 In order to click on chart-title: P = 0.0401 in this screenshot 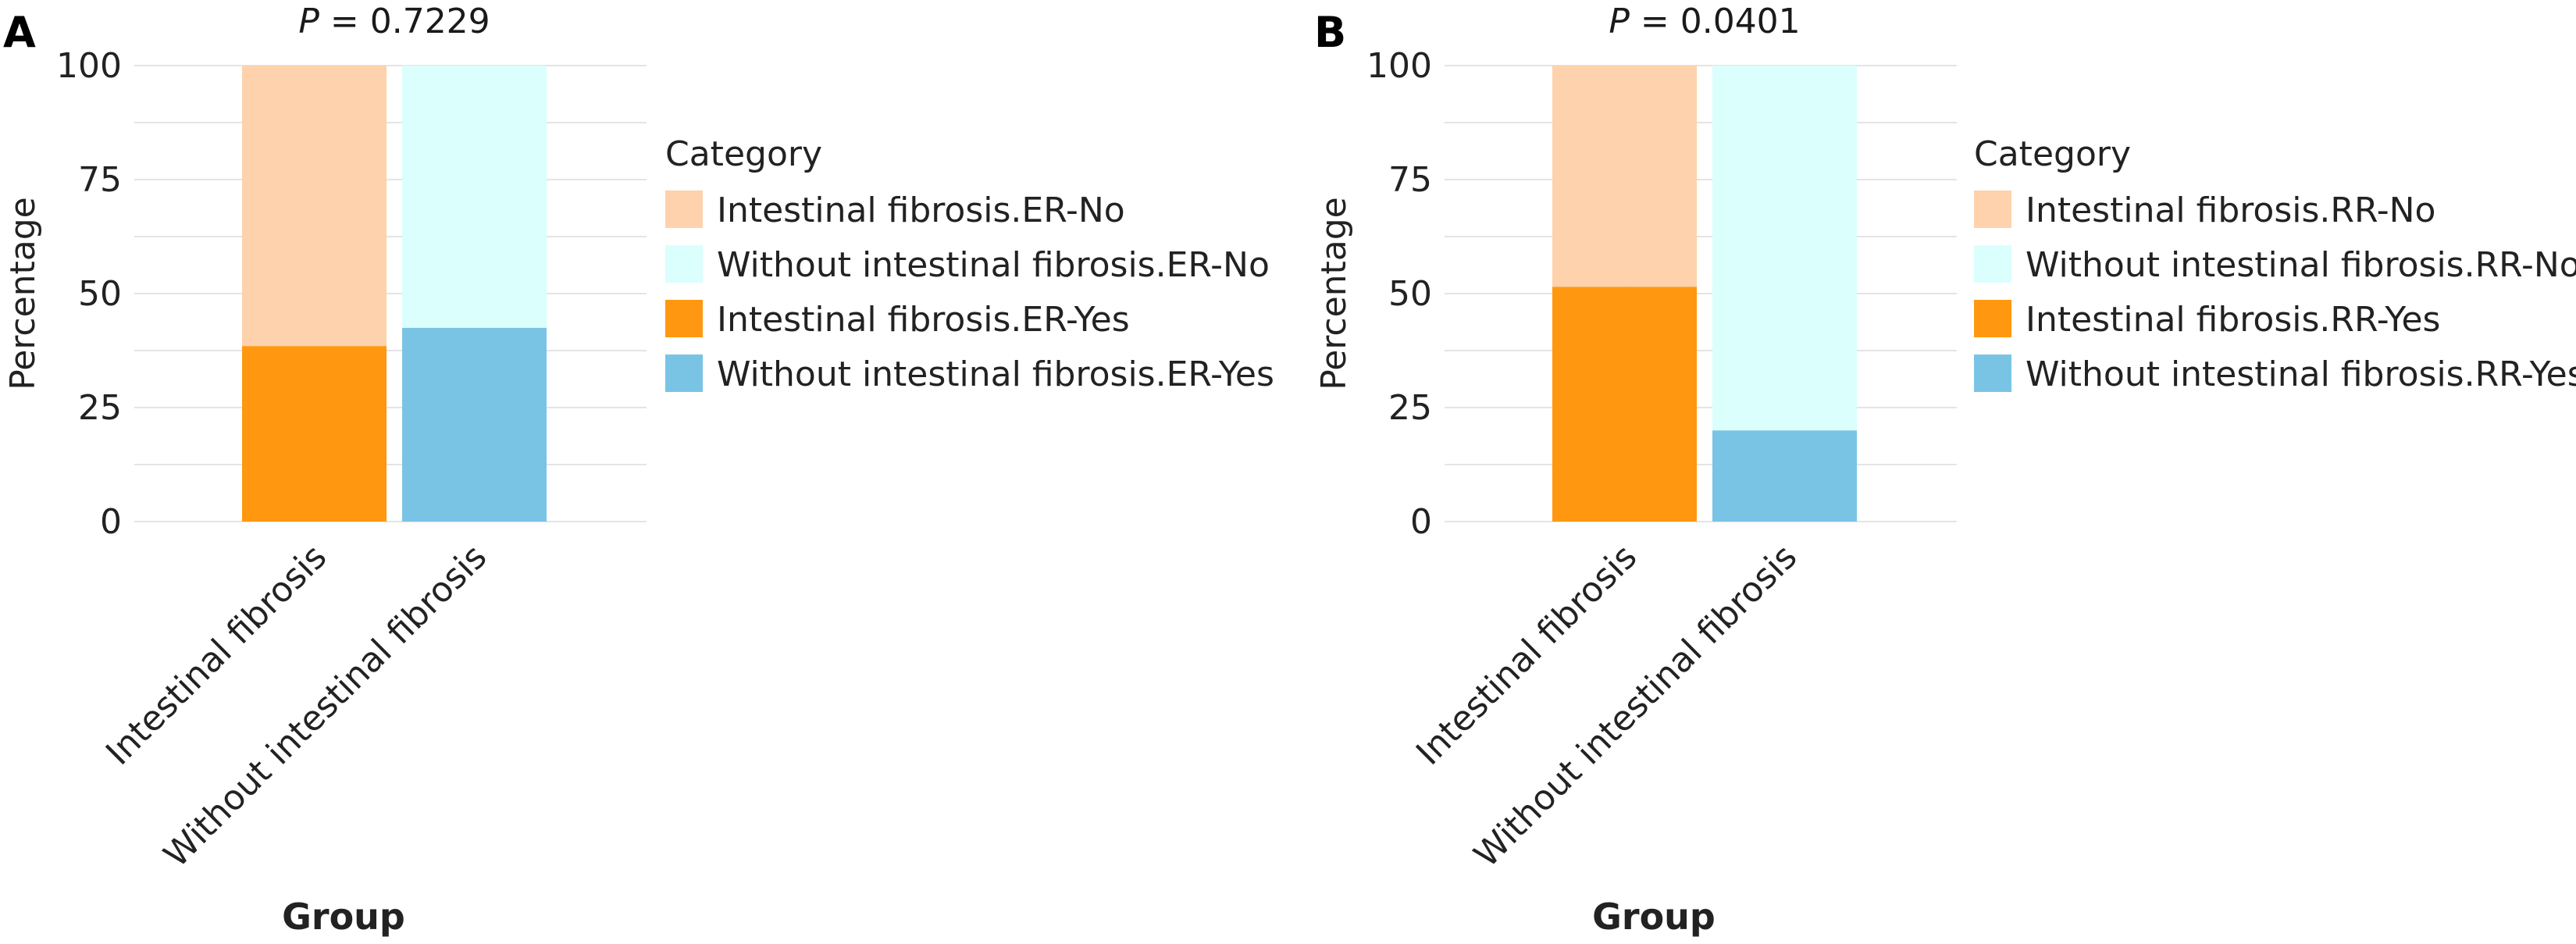, I will do `click(1704, 21)`.